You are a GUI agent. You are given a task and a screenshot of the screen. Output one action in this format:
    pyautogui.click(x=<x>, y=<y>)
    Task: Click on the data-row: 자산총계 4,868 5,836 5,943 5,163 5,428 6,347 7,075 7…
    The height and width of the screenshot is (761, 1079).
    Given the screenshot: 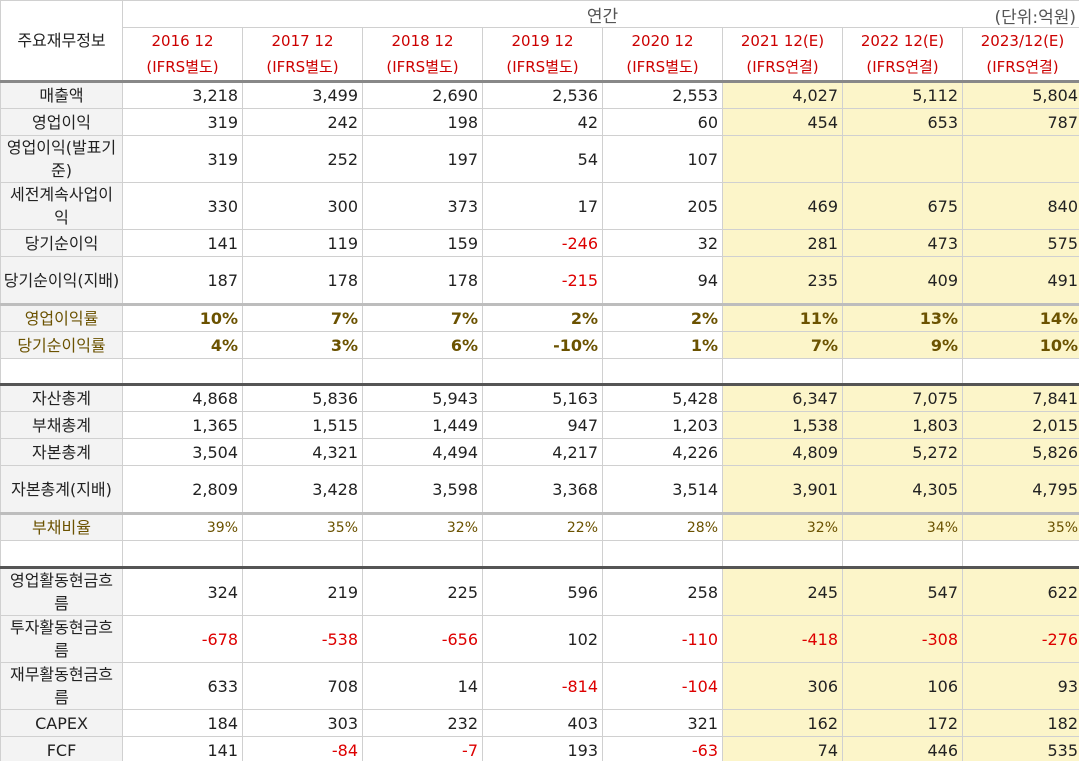 What is the action you would take?
    pyautogui.click(x=539, y=397)
    